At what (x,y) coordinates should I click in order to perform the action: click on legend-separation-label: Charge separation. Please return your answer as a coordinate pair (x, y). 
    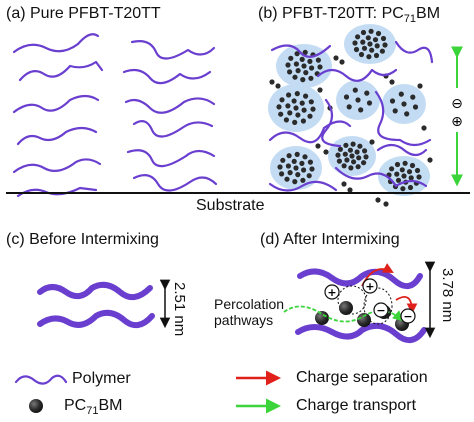
    Looking at the image, I should click on (362, 377).